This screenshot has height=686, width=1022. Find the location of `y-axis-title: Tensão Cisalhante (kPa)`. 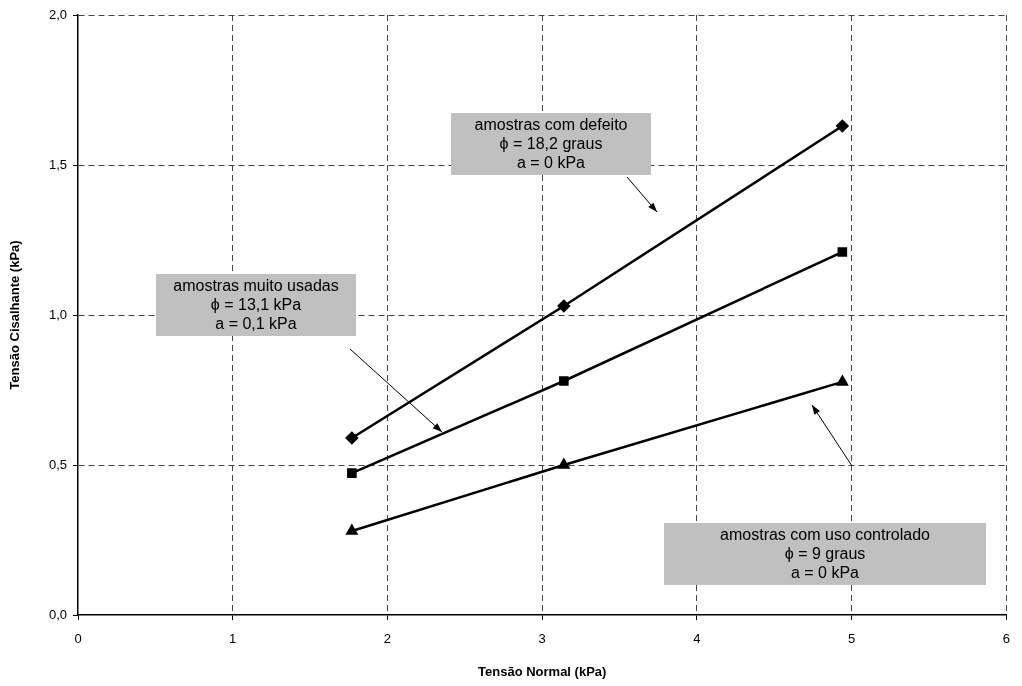

y-axis-title: Tensão Cisalhante (kPa) is located at coordinates (15, 315).